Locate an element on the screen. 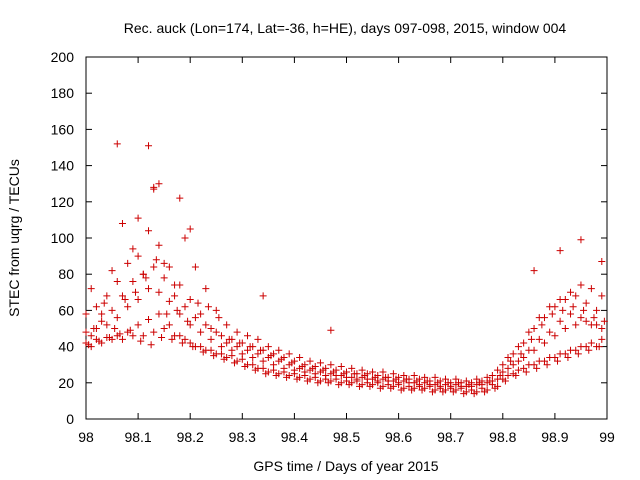  x-tick-label: 98.4 is located at coordinates (294, 437).